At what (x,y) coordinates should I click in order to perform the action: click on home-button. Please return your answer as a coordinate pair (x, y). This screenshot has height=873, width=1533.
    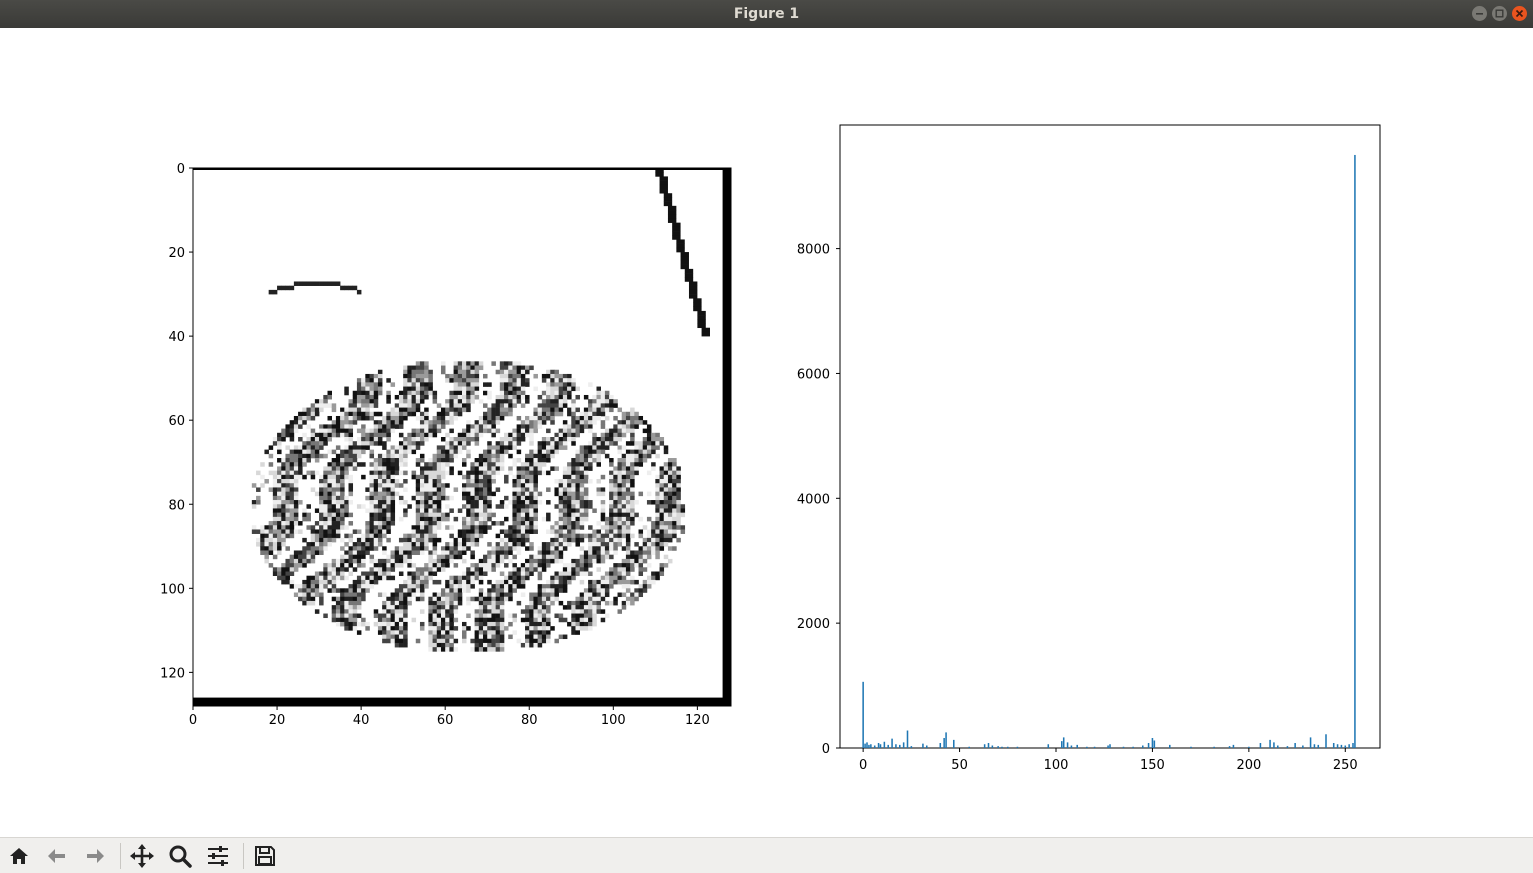
    Looking at the image, I should click on (19, 856).